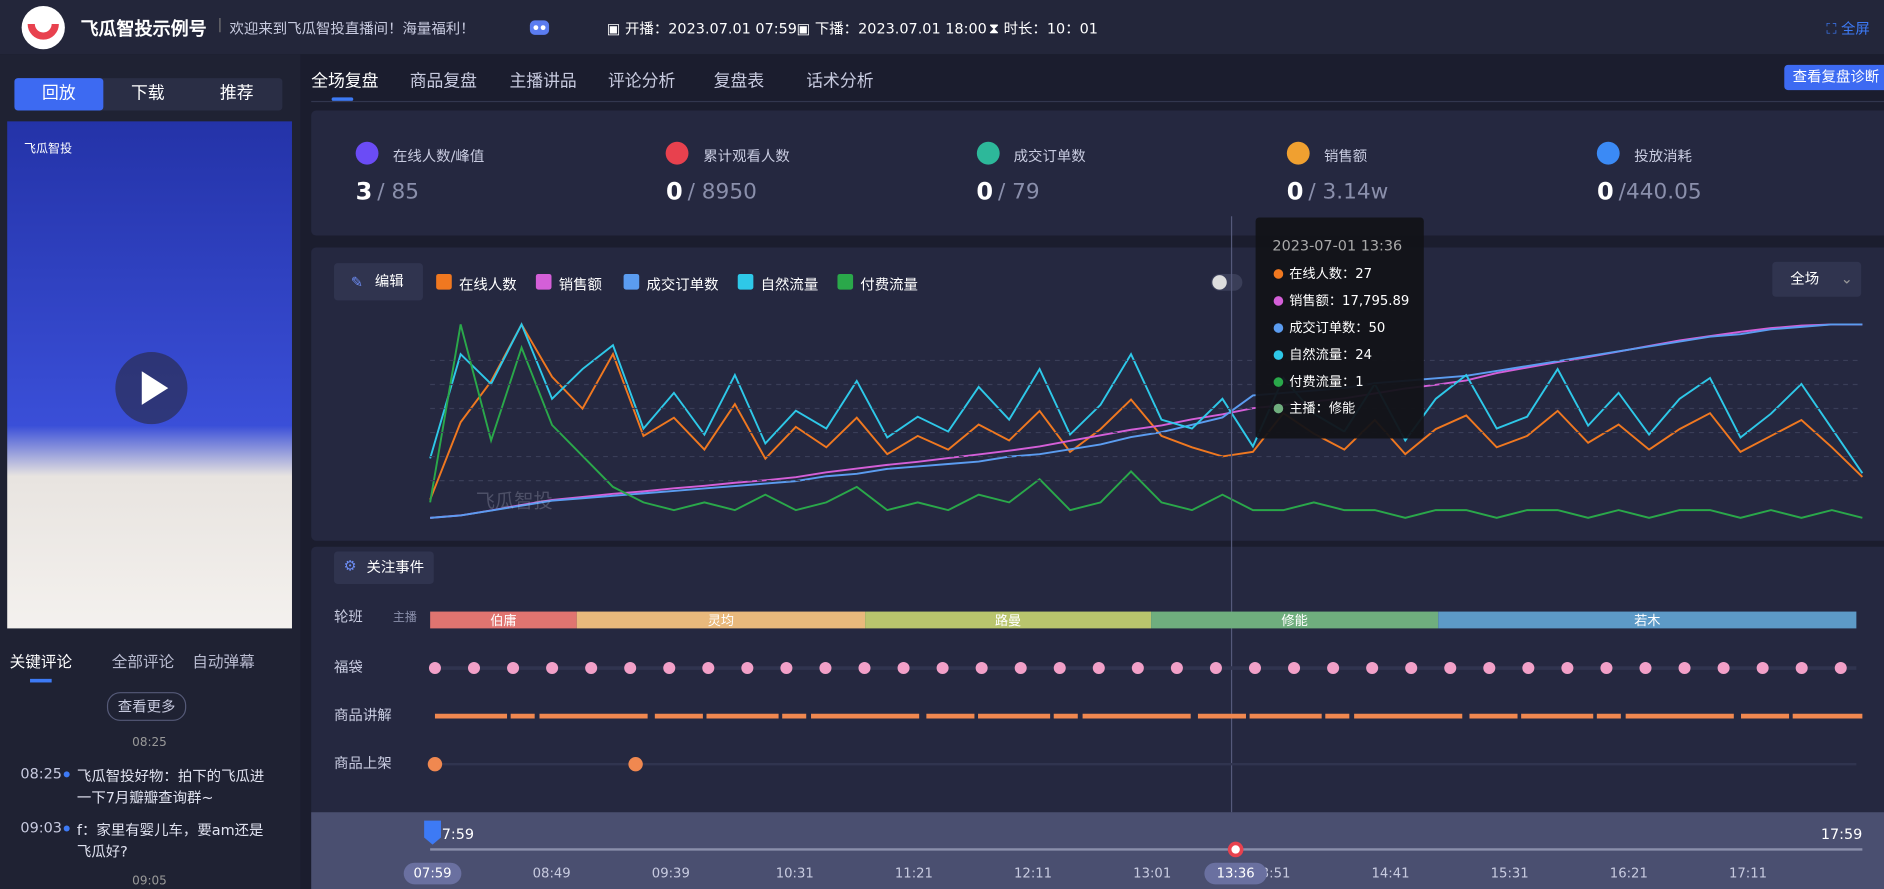 The width and height of the screenshot is (1884, 889). I want to click on robot-icon, so click(539, 26).